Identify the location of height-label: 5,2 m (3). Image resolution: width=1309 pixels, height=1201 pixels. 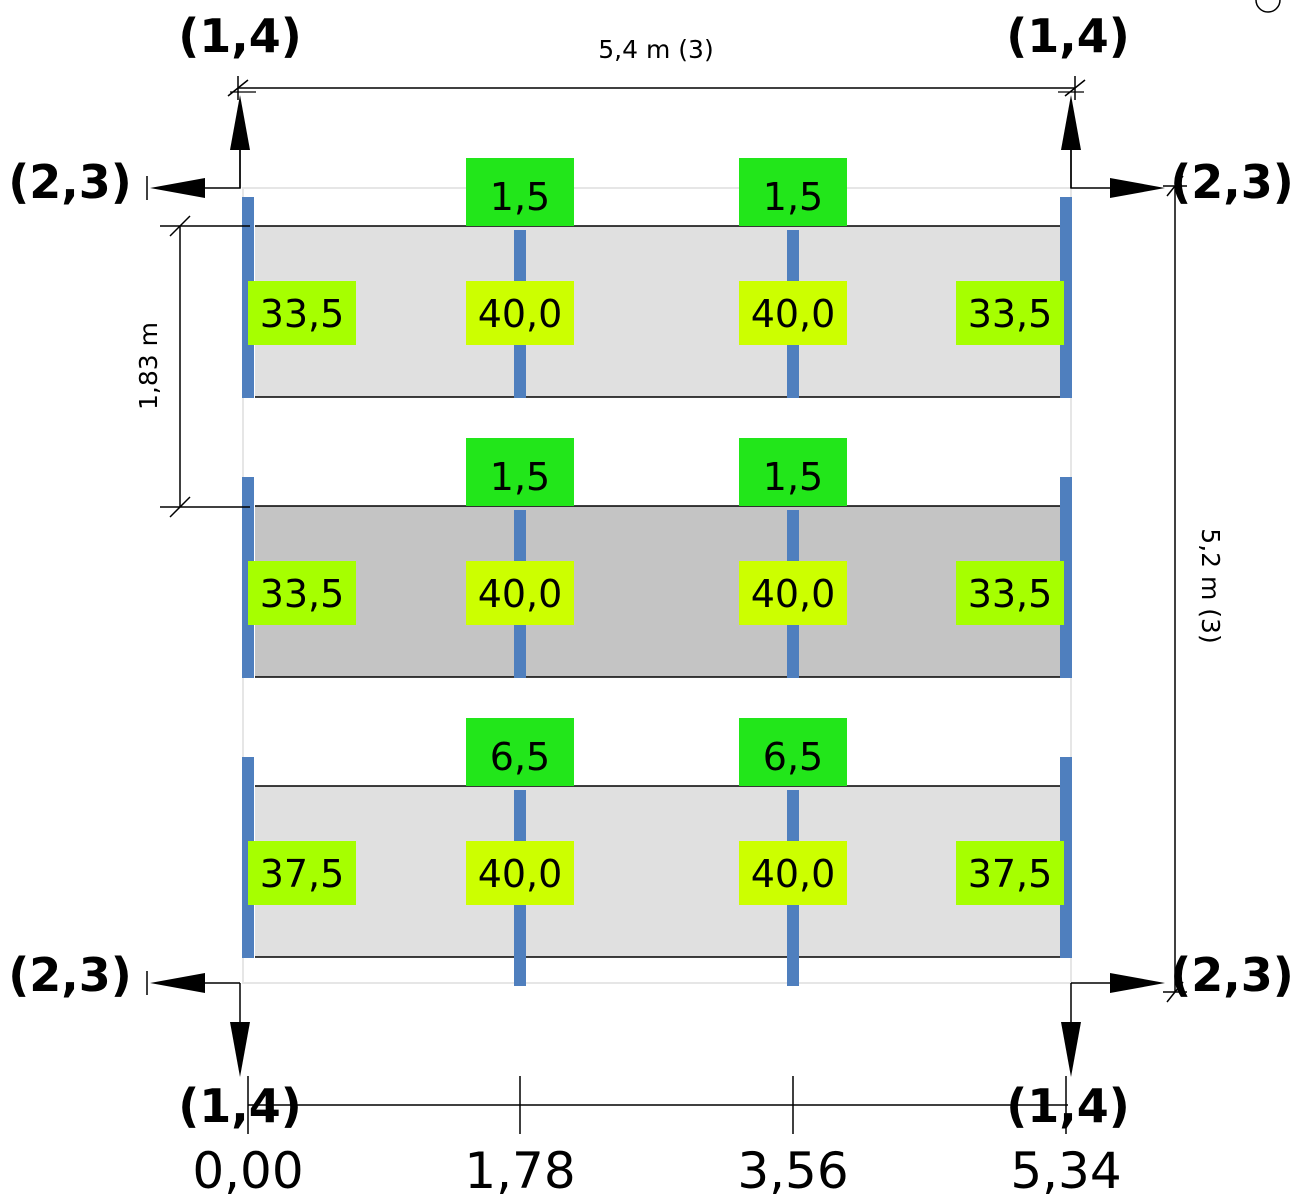
(1210, 585).